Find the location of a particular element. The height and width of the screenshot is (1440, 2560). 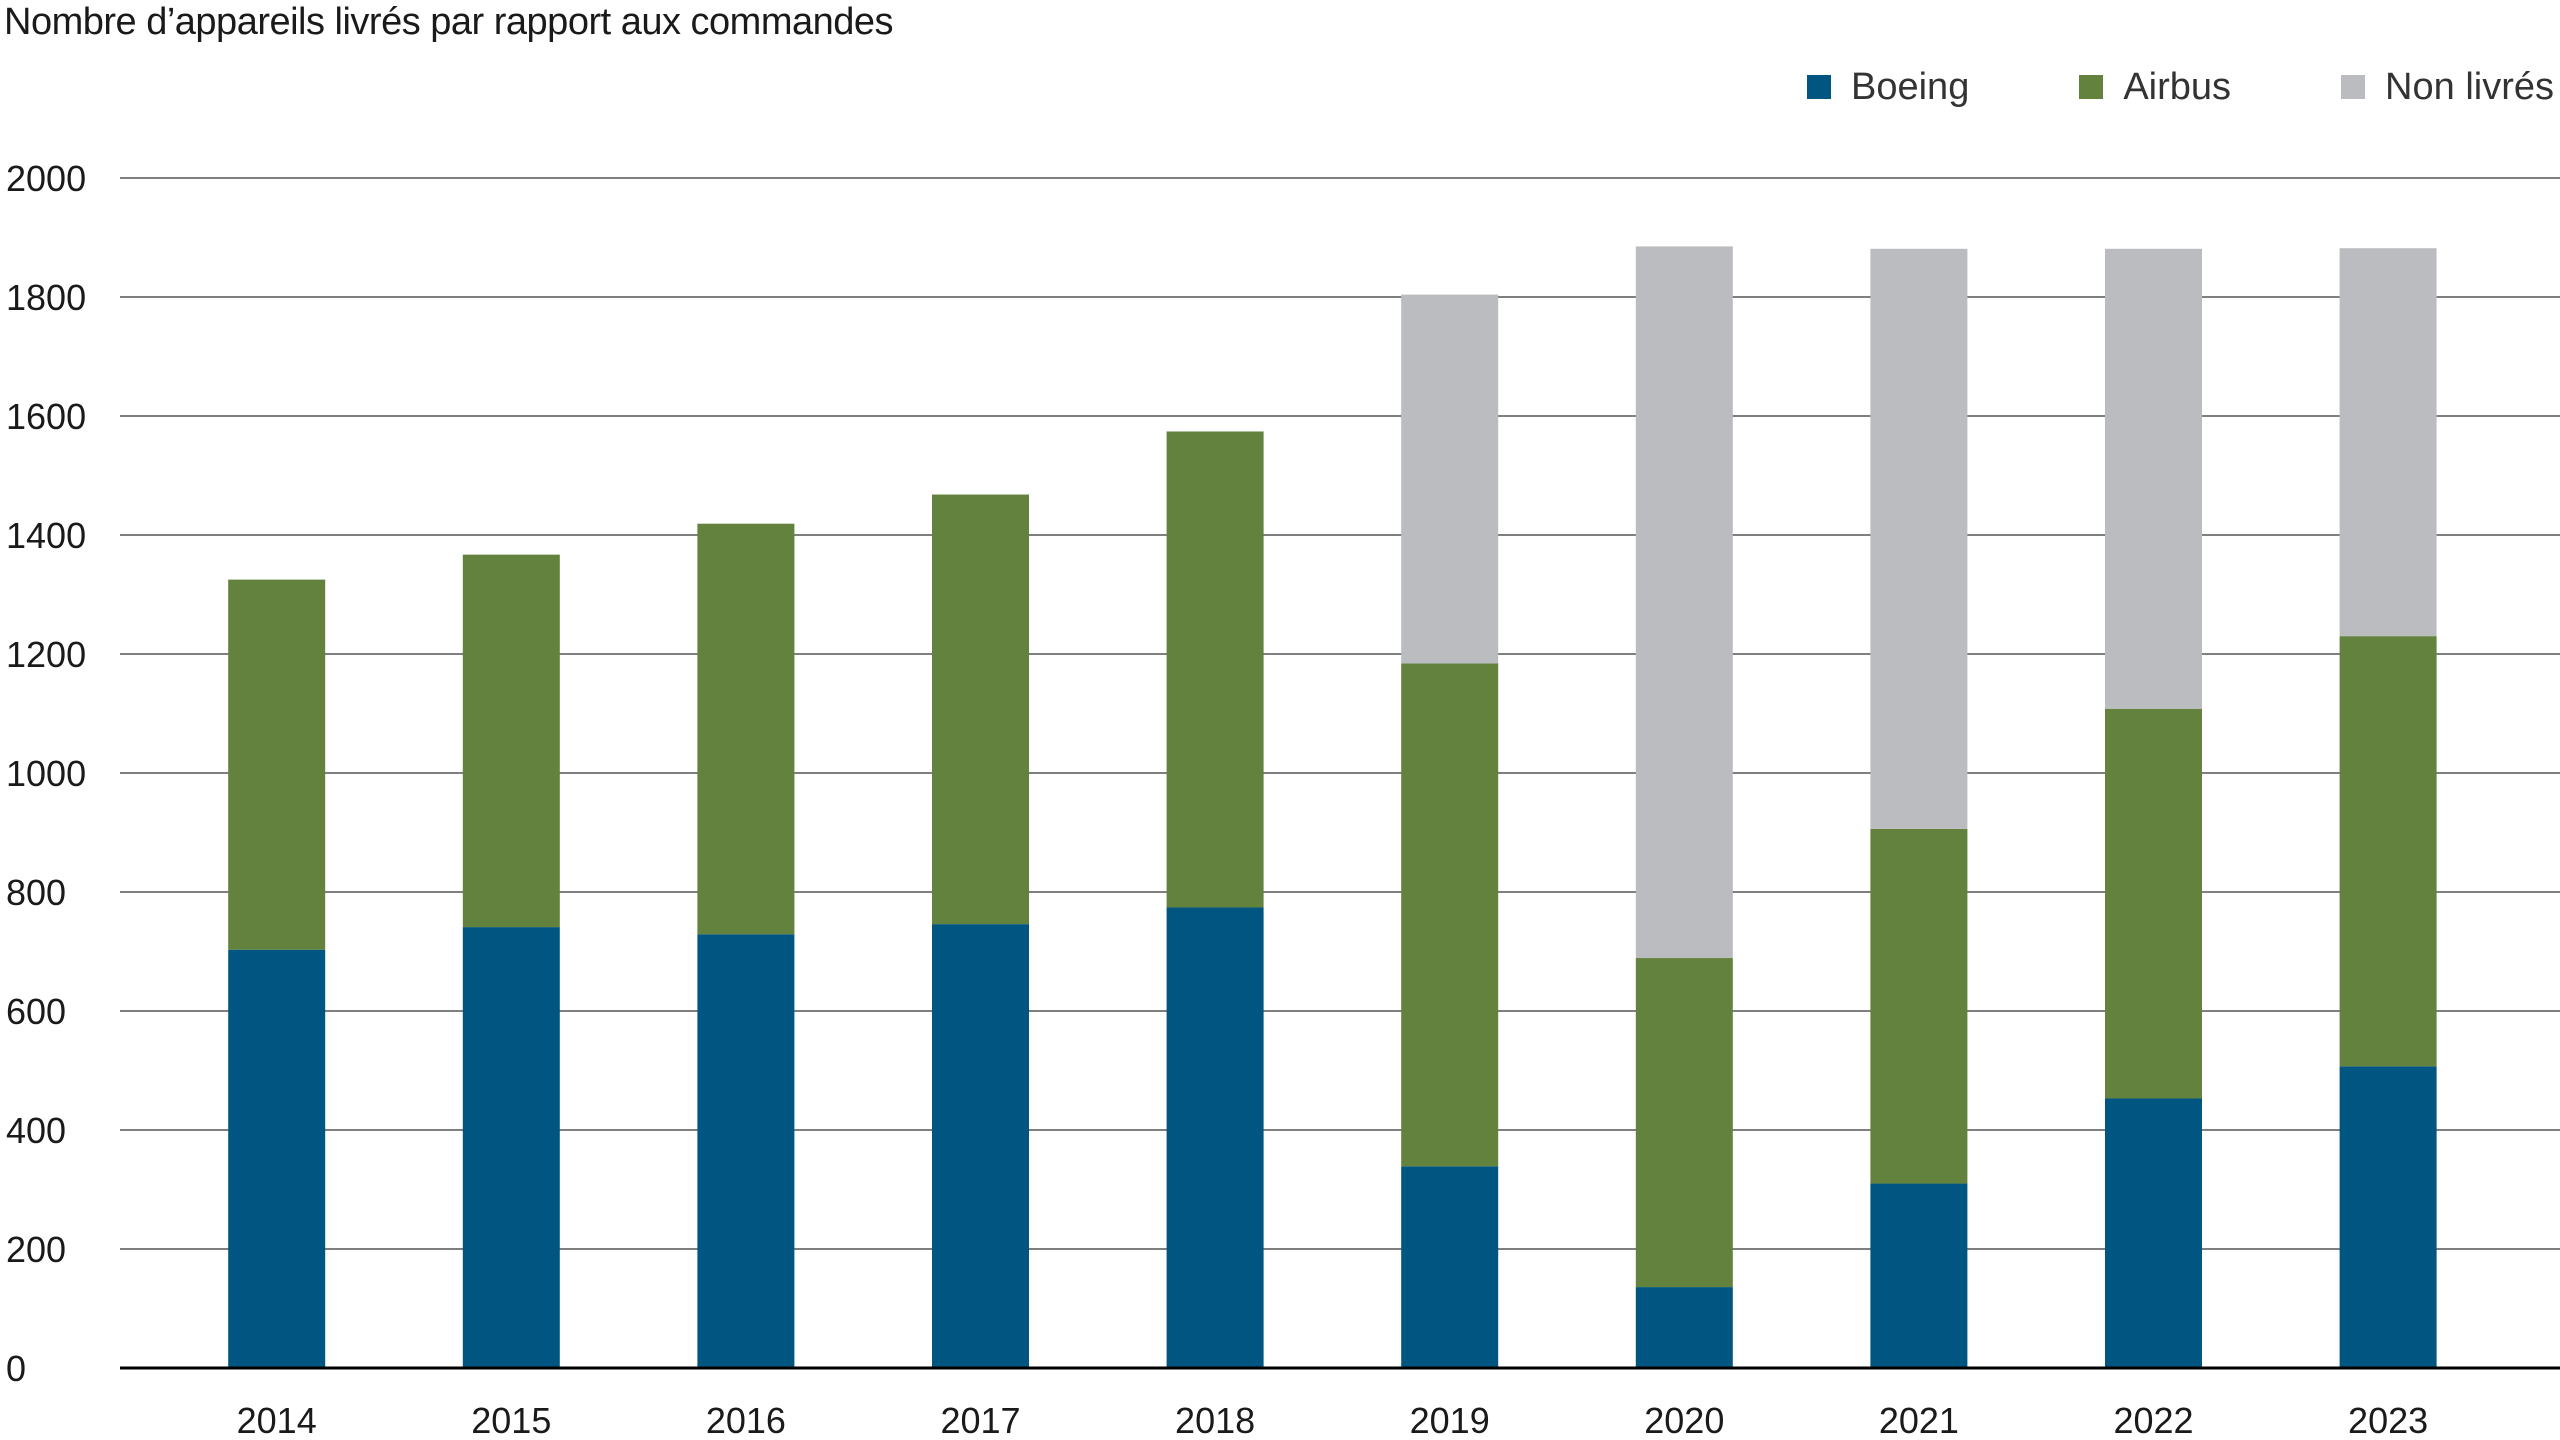

bar-boeing-2023 is located at coordinates (2388, 1217).